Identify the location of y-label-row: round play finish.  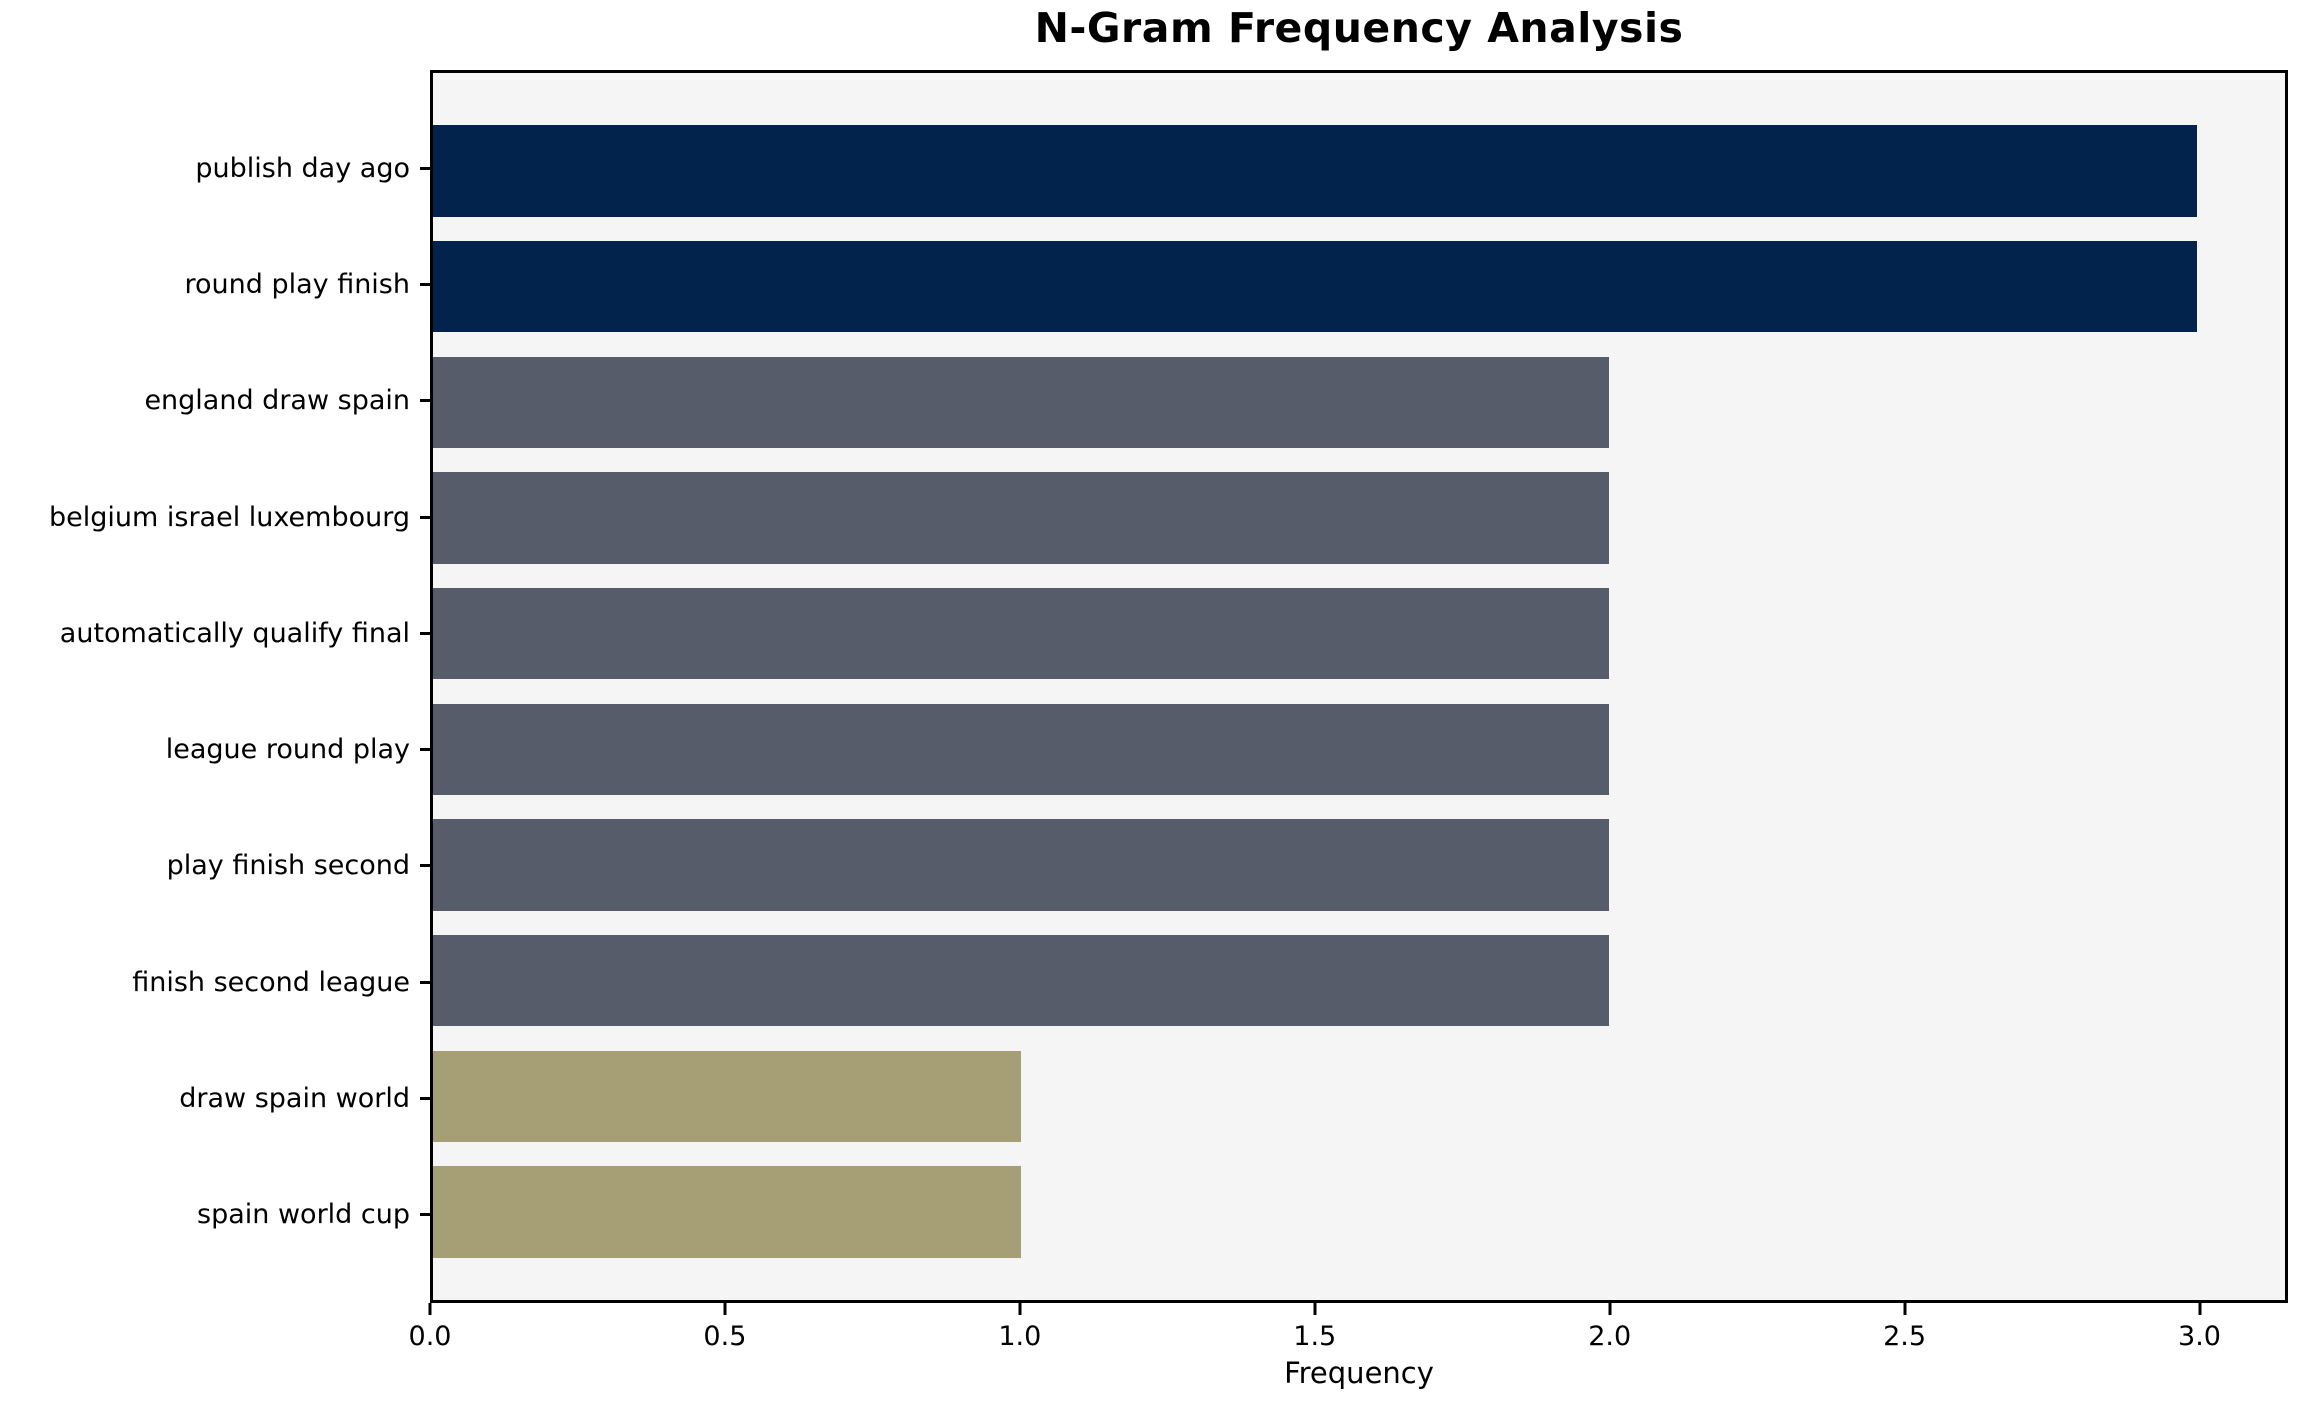
(215, 284).